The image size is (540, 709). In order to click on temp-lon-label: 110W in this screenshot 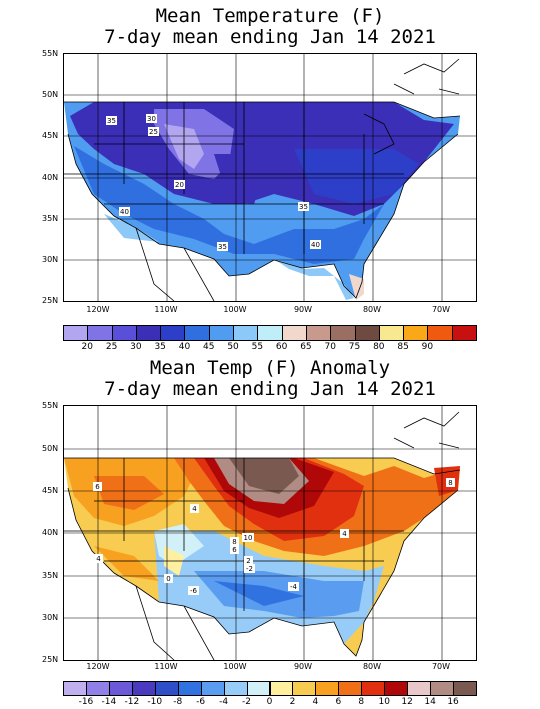, I will do `click(166, 309)`.